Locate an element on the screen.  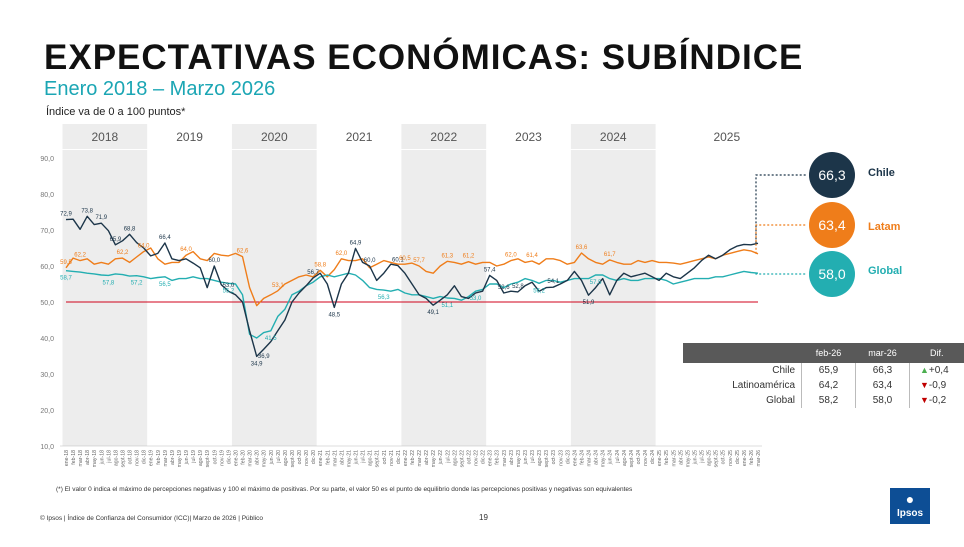
x-tick-label: oct-18 is located at coordinates (131, 457).